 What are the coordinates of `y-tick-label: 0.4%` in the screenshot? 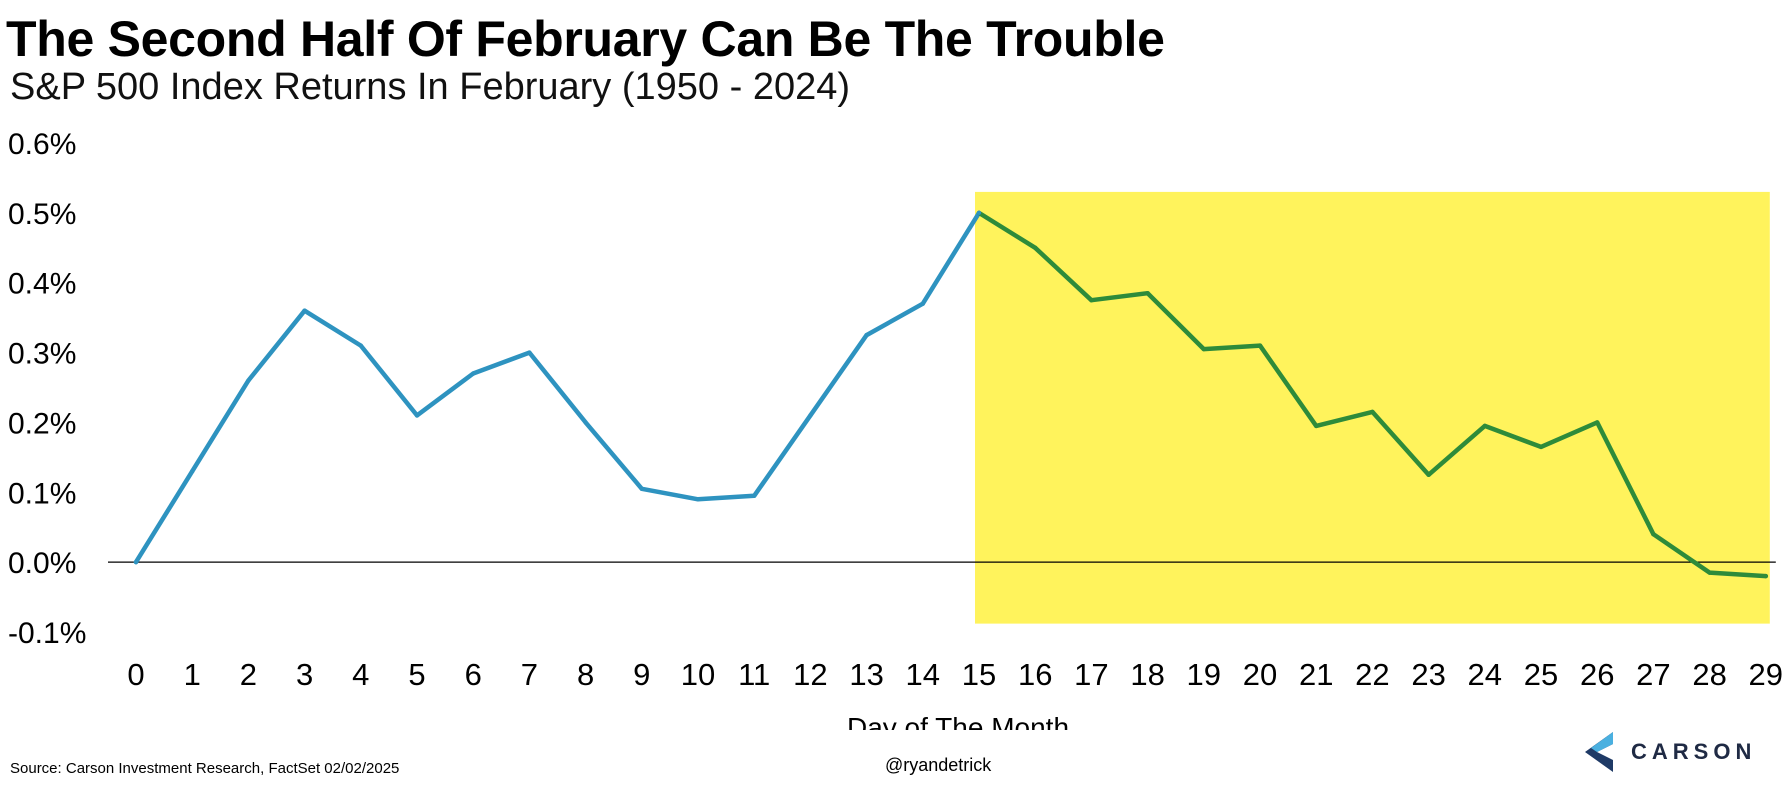 It's located at (42, 284).